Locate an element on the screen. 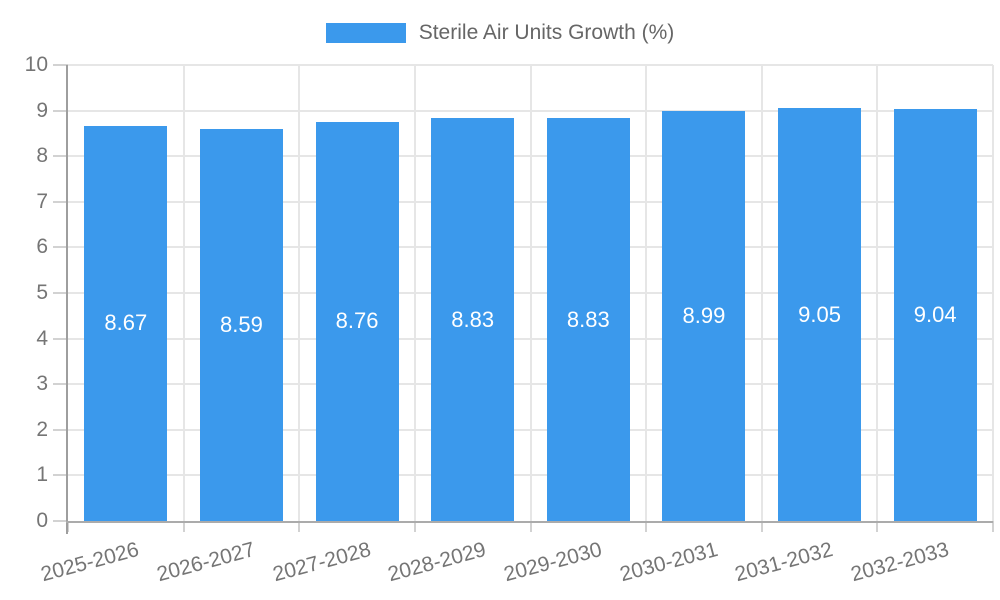 The image size is (1000, 600). bar-value-label: 8.67 is located at coordinates (126, 323).